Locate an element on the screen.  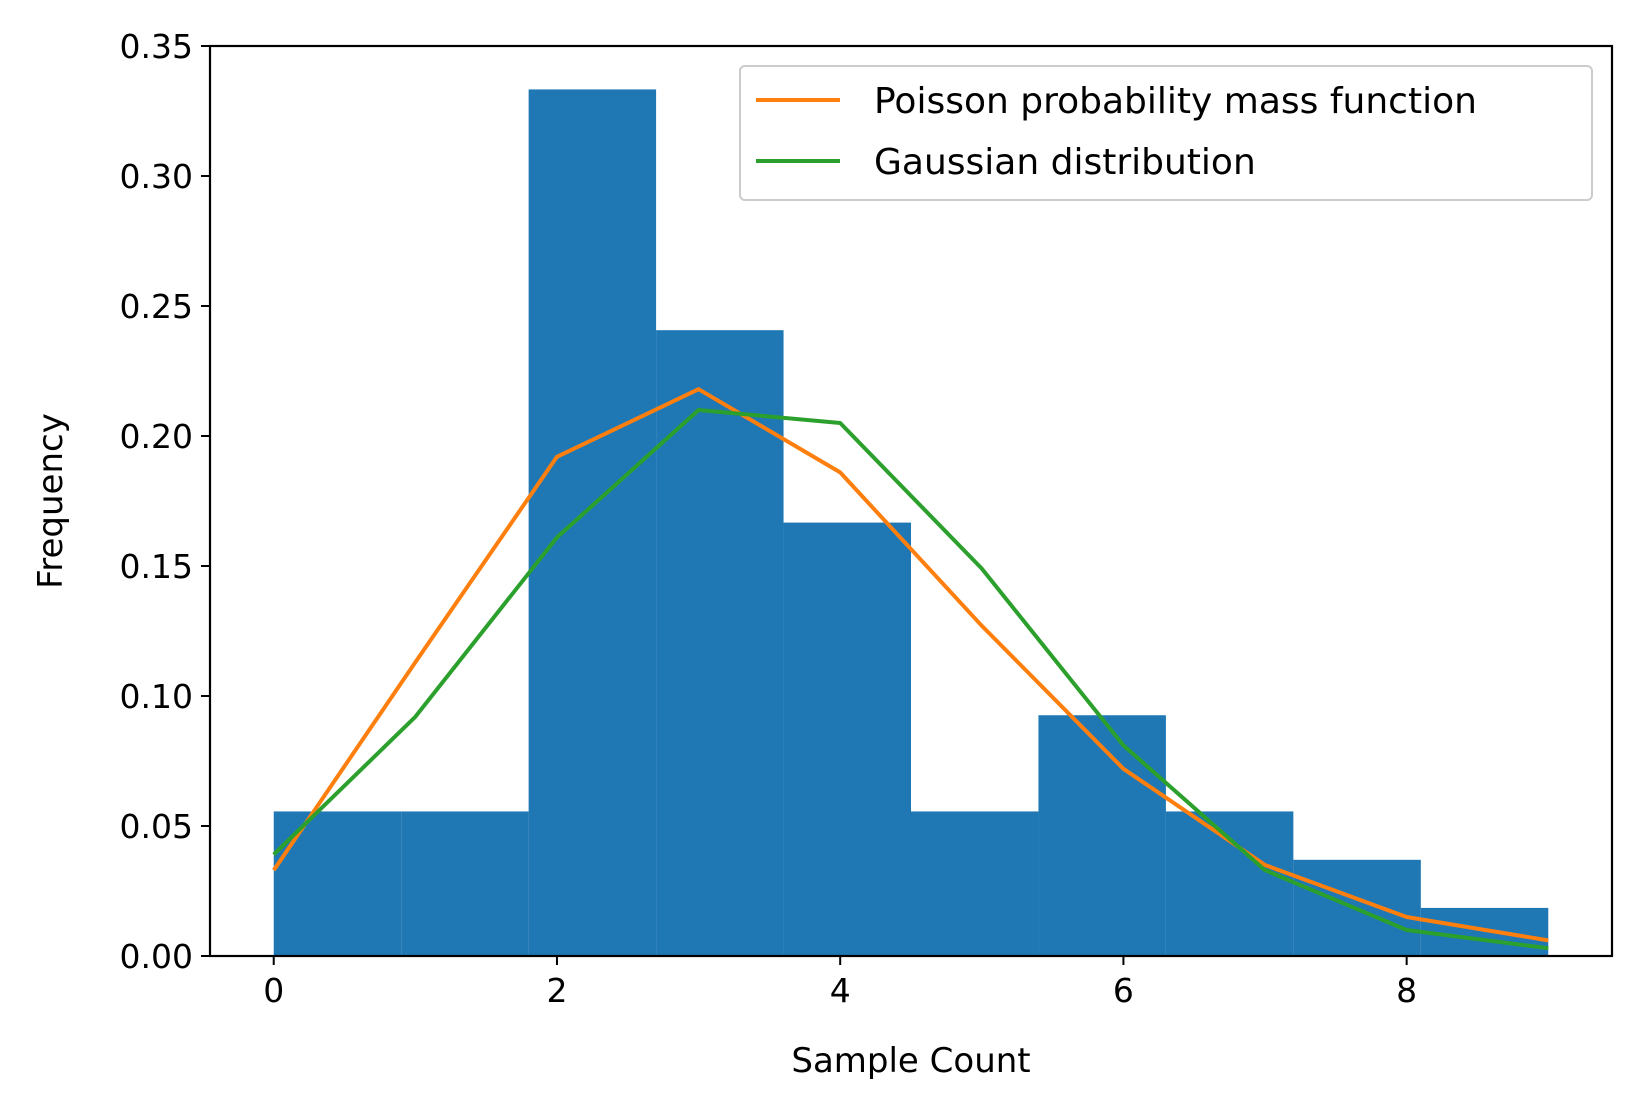
x-axis-ticks: 0 2 4 6 8 is located at coordinates (840, 983).